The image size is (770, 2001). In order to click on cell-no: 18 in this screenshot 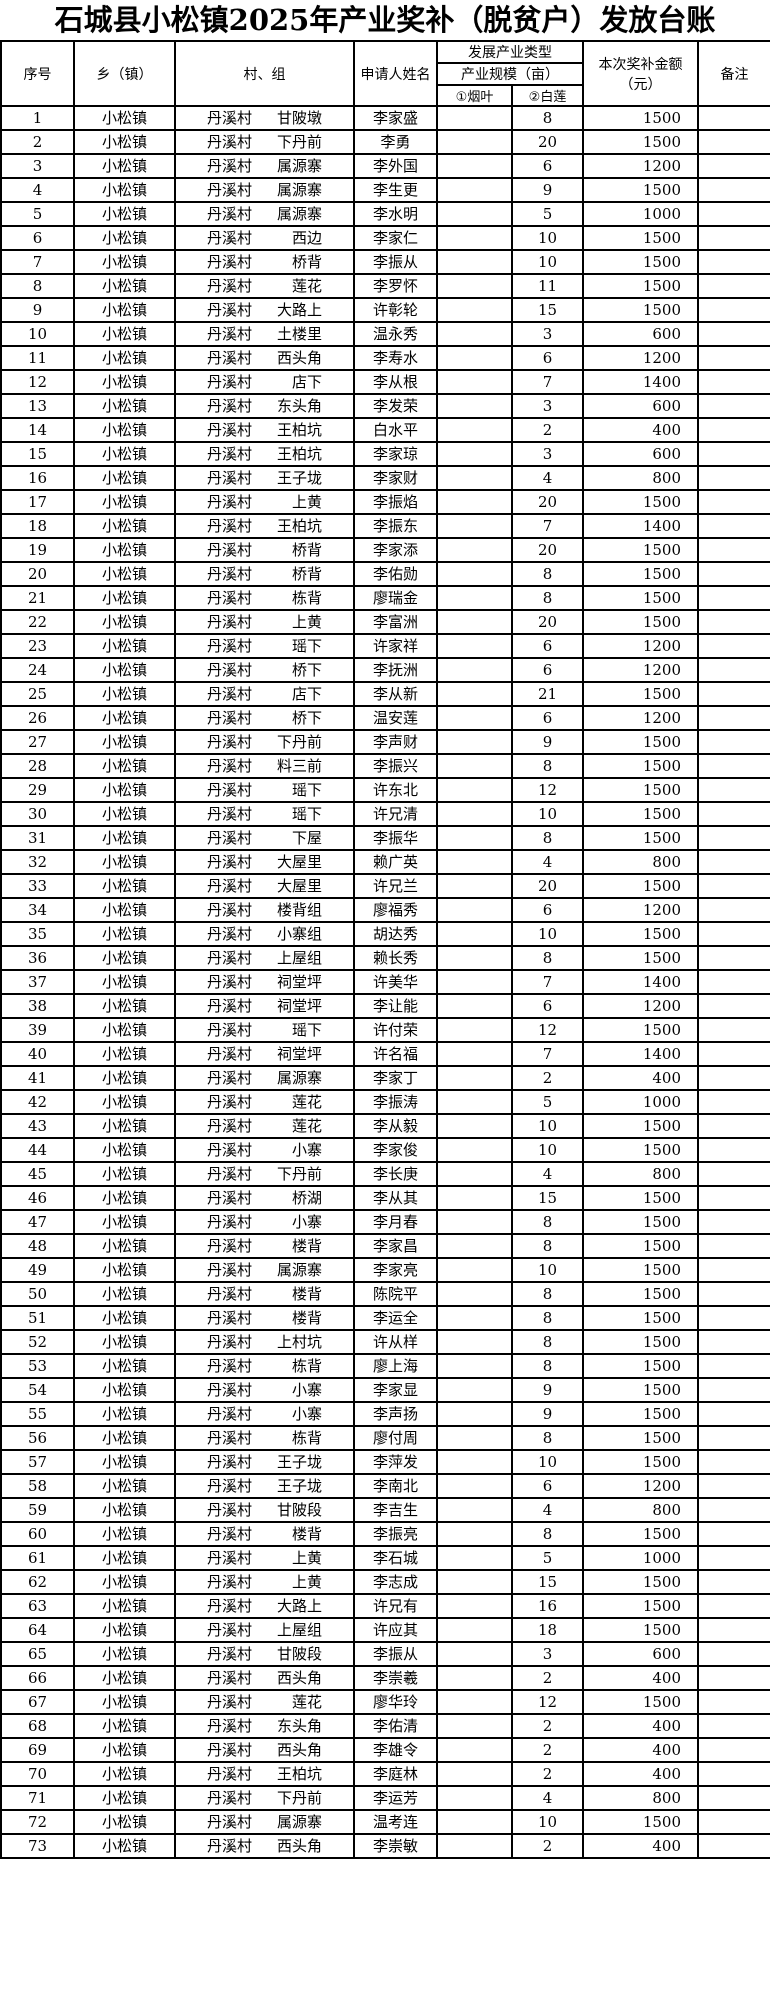, I will do `click(37, 526)`.